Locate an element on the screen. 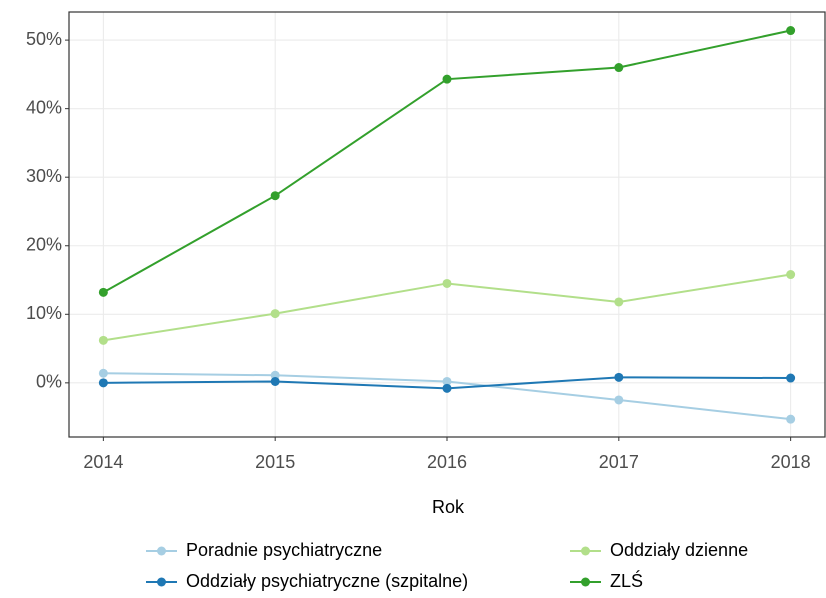 The image size is (826, 598). x-tick-label: 2014 is located at coordinates (103, 462).